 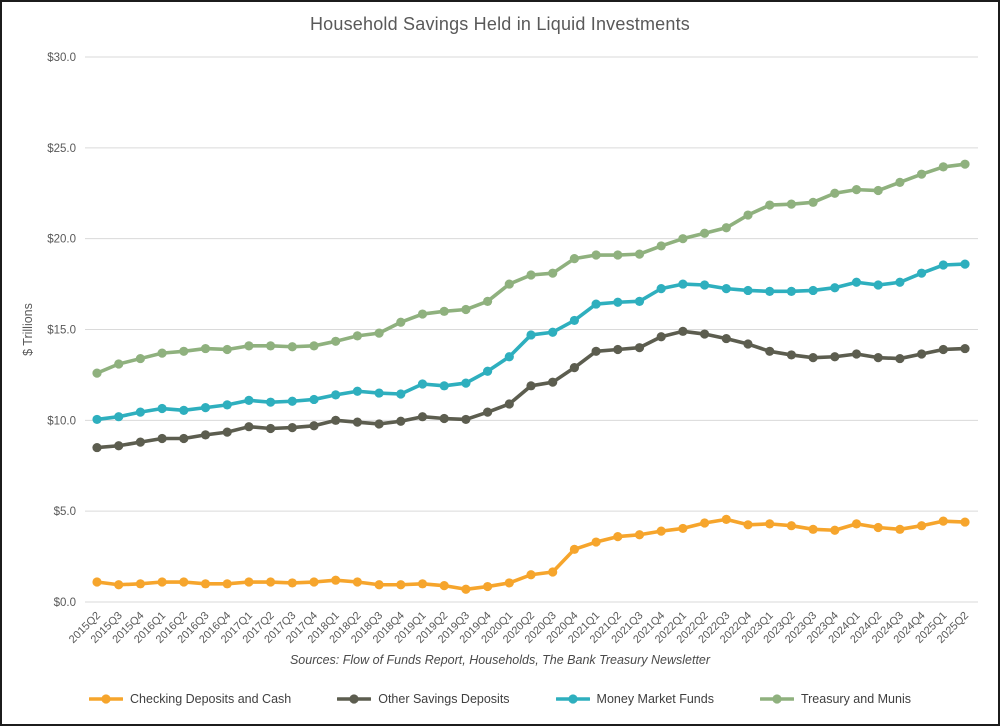 I want to click on y-tick-label: $25.0, so click(x=61, y=149).